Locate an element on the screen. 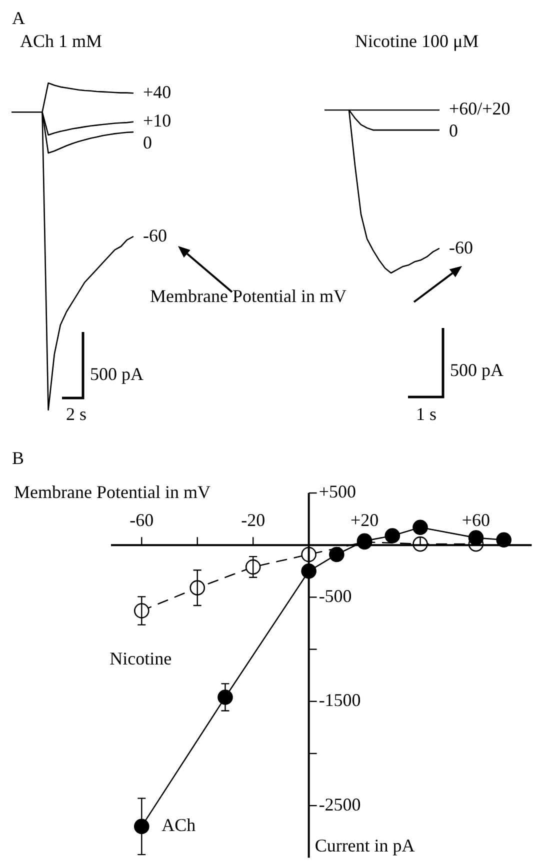 The height and width of the screenshot is (866, 540). y-tick-label: -2500 is located at coordinates (339, 804).